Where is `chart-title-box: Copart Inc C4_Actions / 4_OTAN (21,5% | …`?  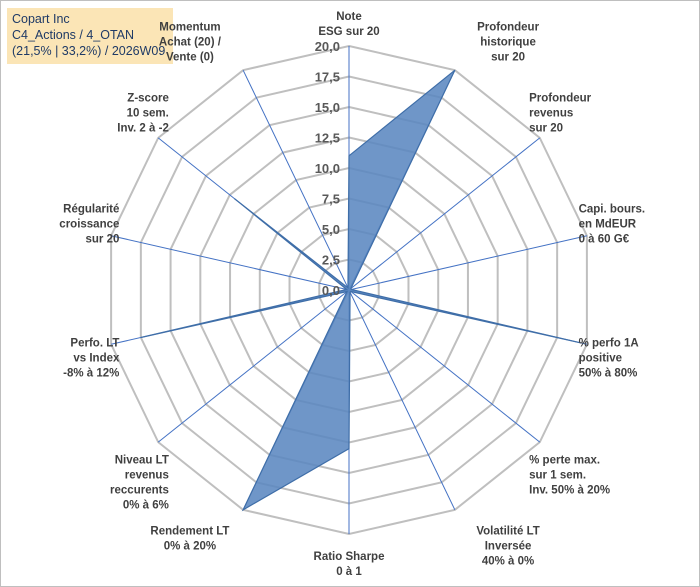
chart-title-box: Copart Inc C4_Actions / 4_OTAN (21,5% | … is located at coordinates (90, 36).